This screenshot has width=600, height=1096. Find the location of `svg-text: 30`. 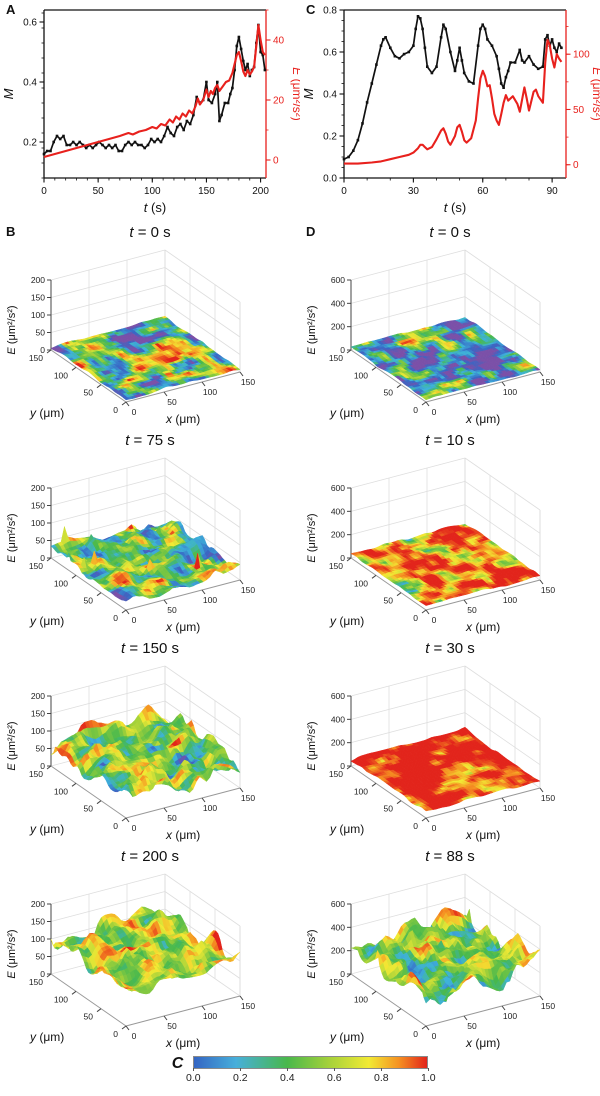

svg-text: 30 is located at coordinates (414, 191).